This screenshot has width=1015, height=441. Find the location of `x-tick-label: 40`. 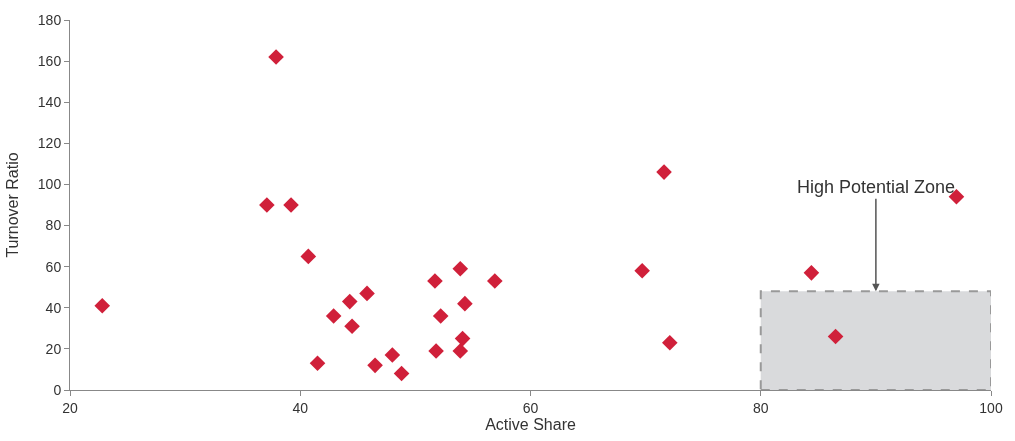

x-tick-label: 40 is located at coordinates (300, 407).